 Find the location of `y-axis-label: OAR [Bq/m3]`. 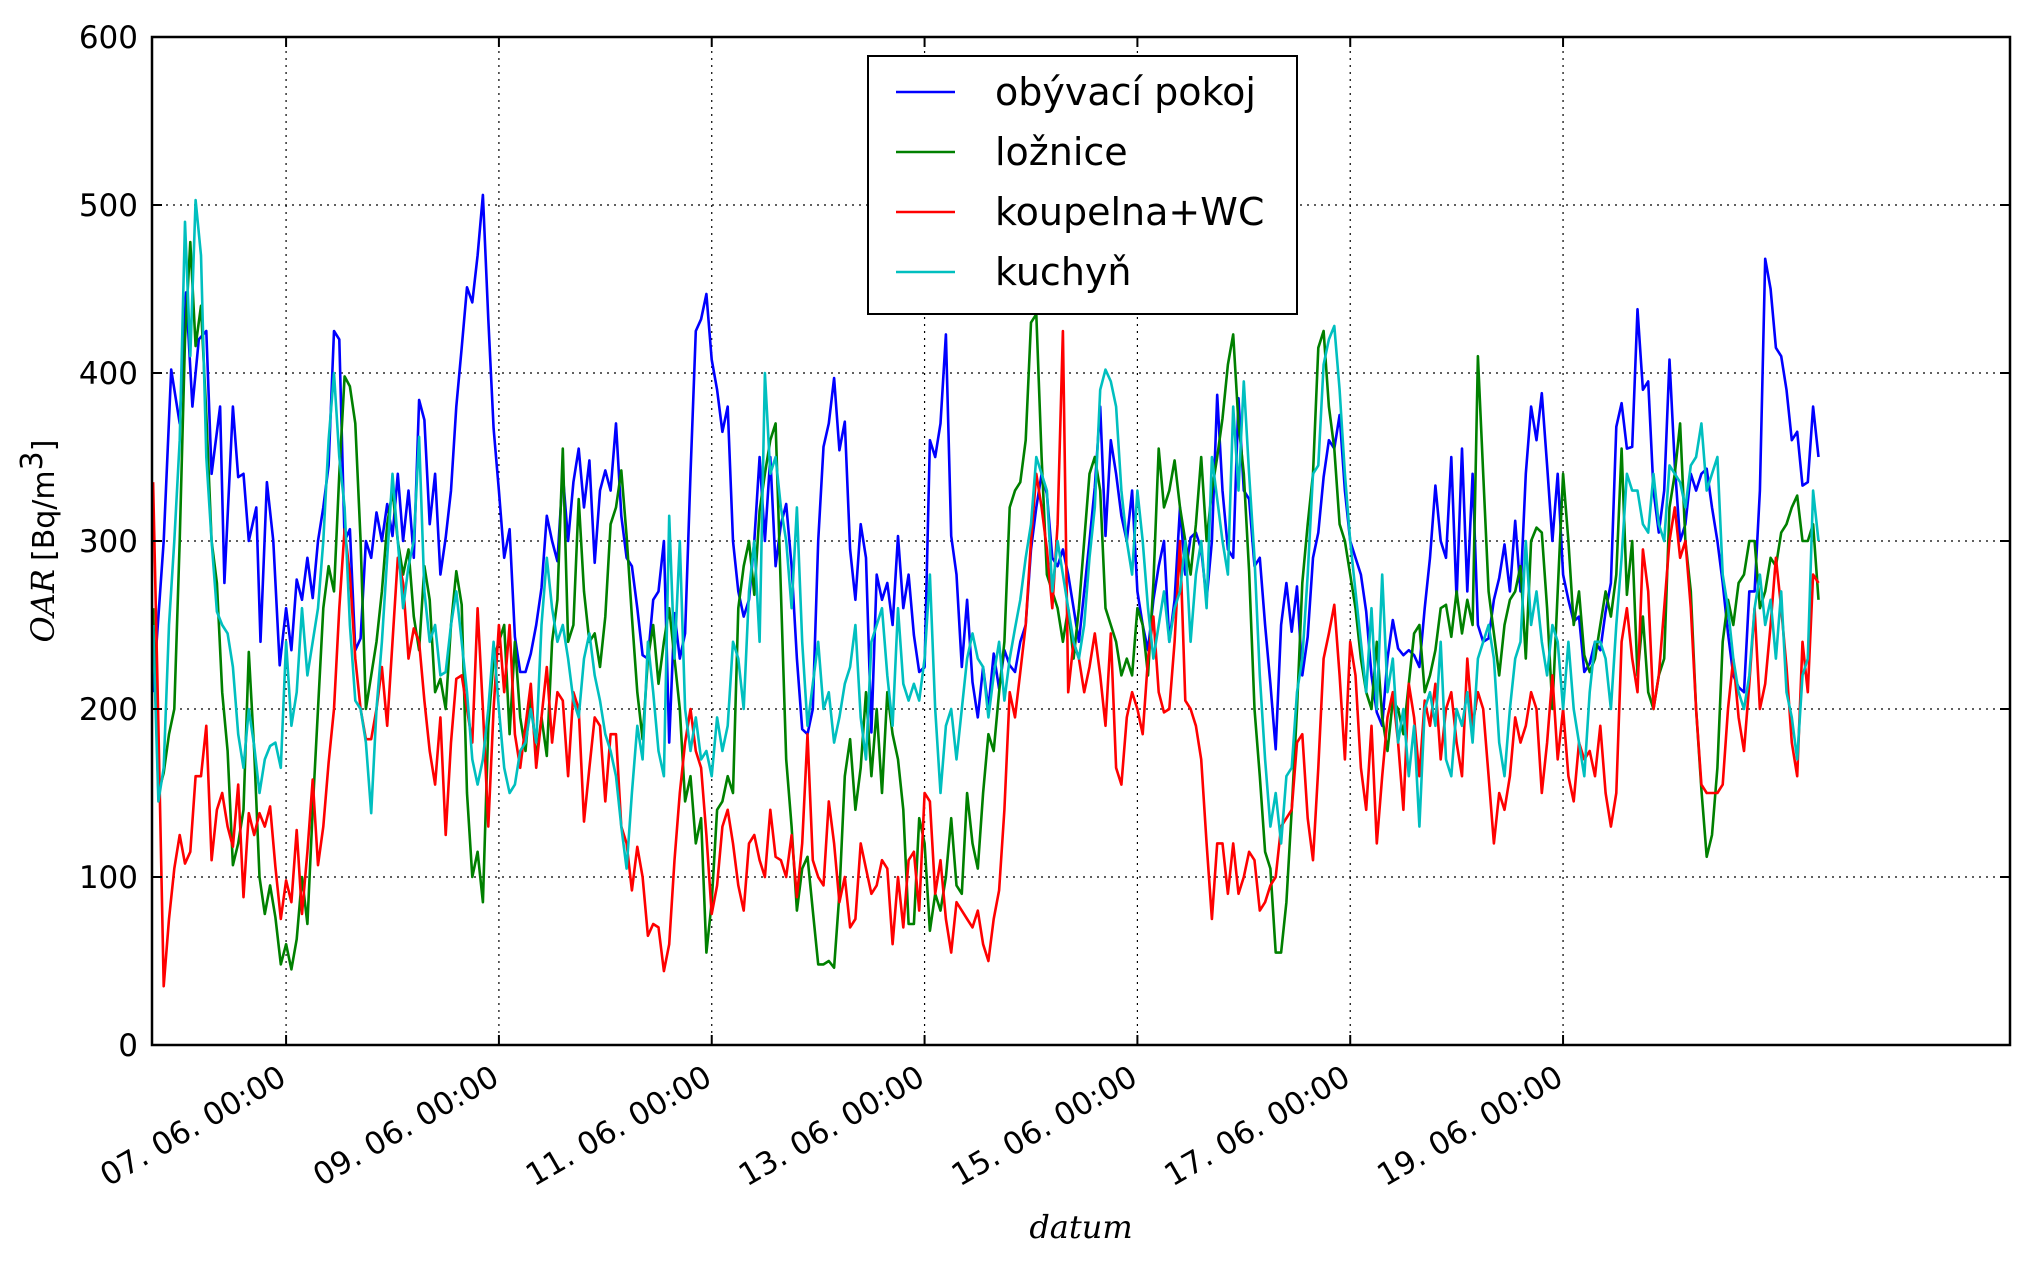

y-axis-label: OAR [Bq/m3] is located at coordinates (38, 541).